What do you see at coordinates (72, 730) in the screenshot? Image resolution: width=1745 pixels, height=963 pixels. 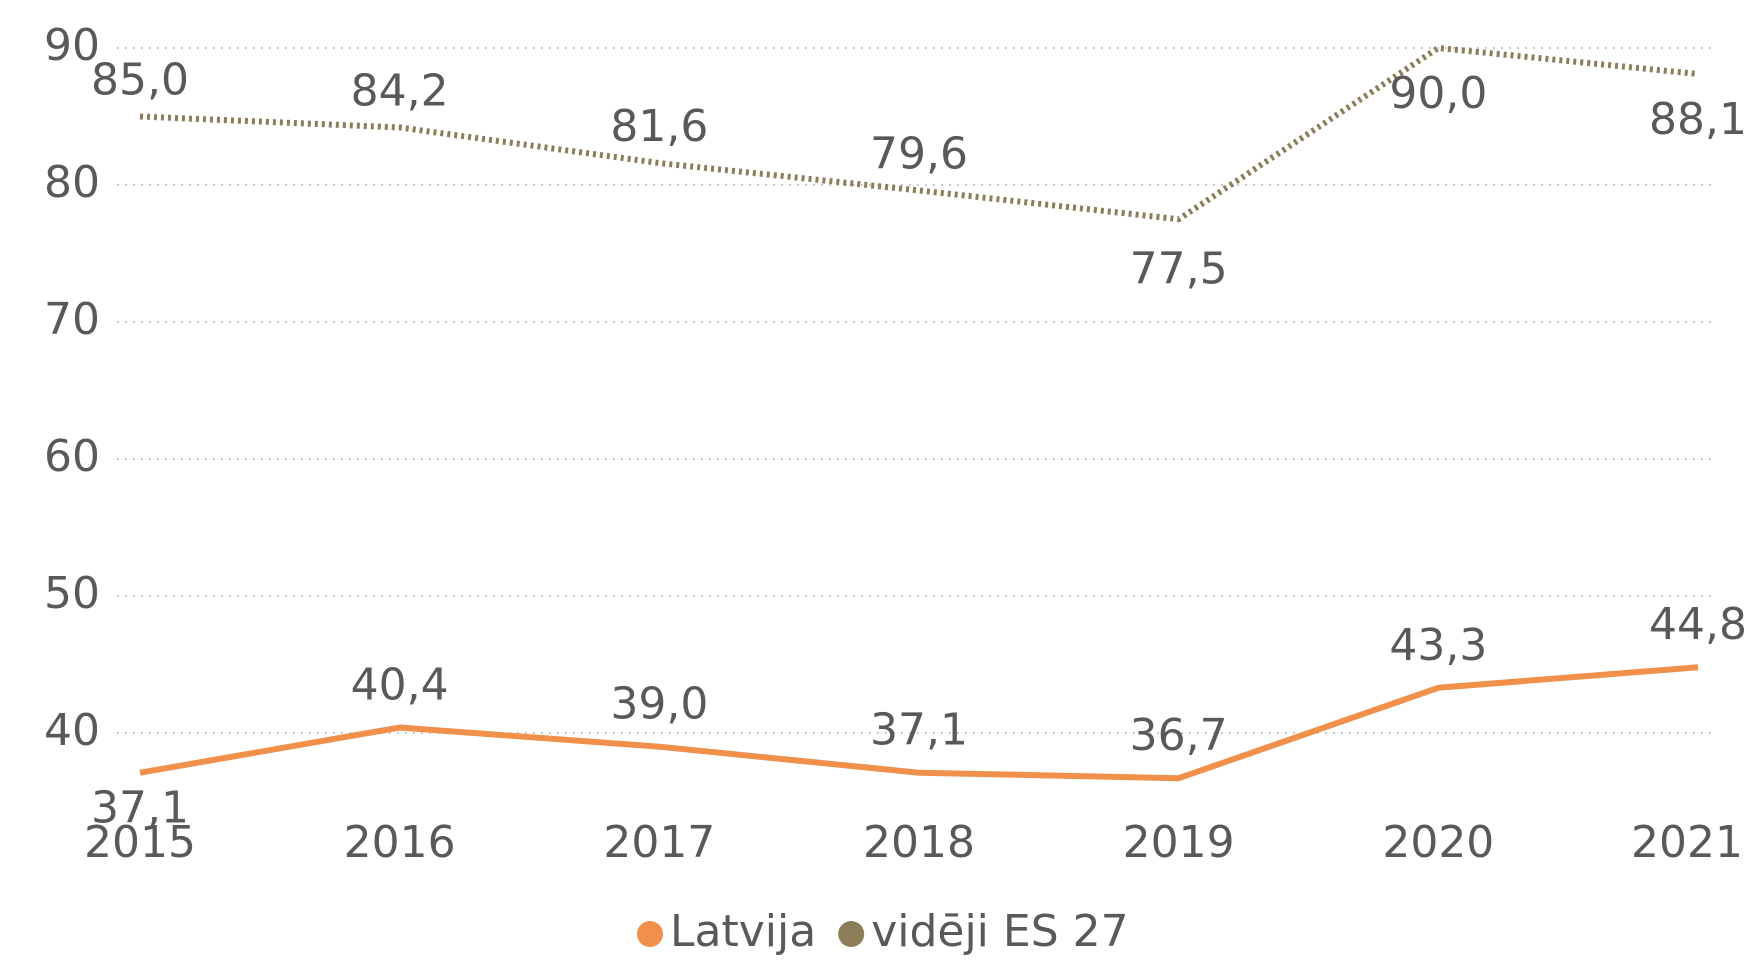 I see `y-tick-label: 40` at bounding box center [72, 730].